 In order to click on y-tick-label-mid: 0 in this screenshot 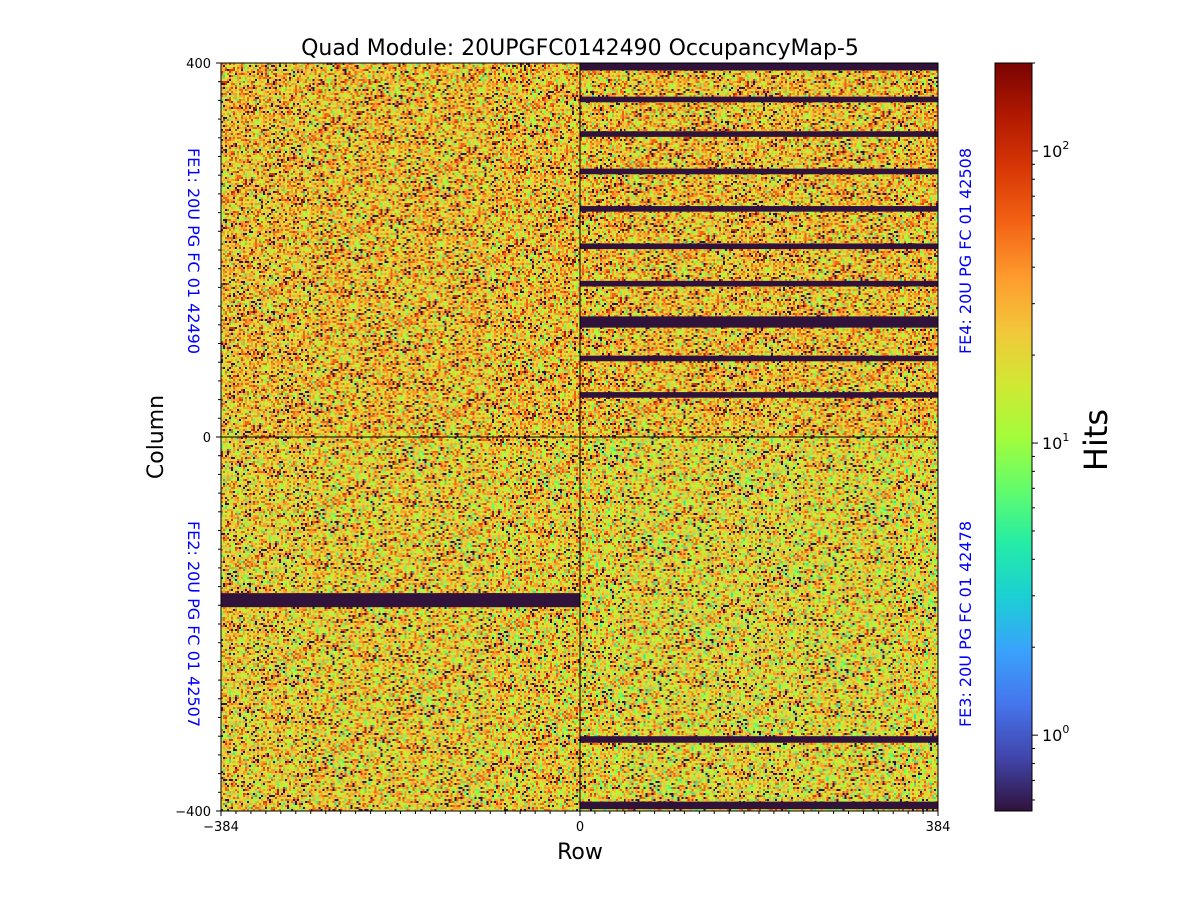, I will do `click(207, 438)`.